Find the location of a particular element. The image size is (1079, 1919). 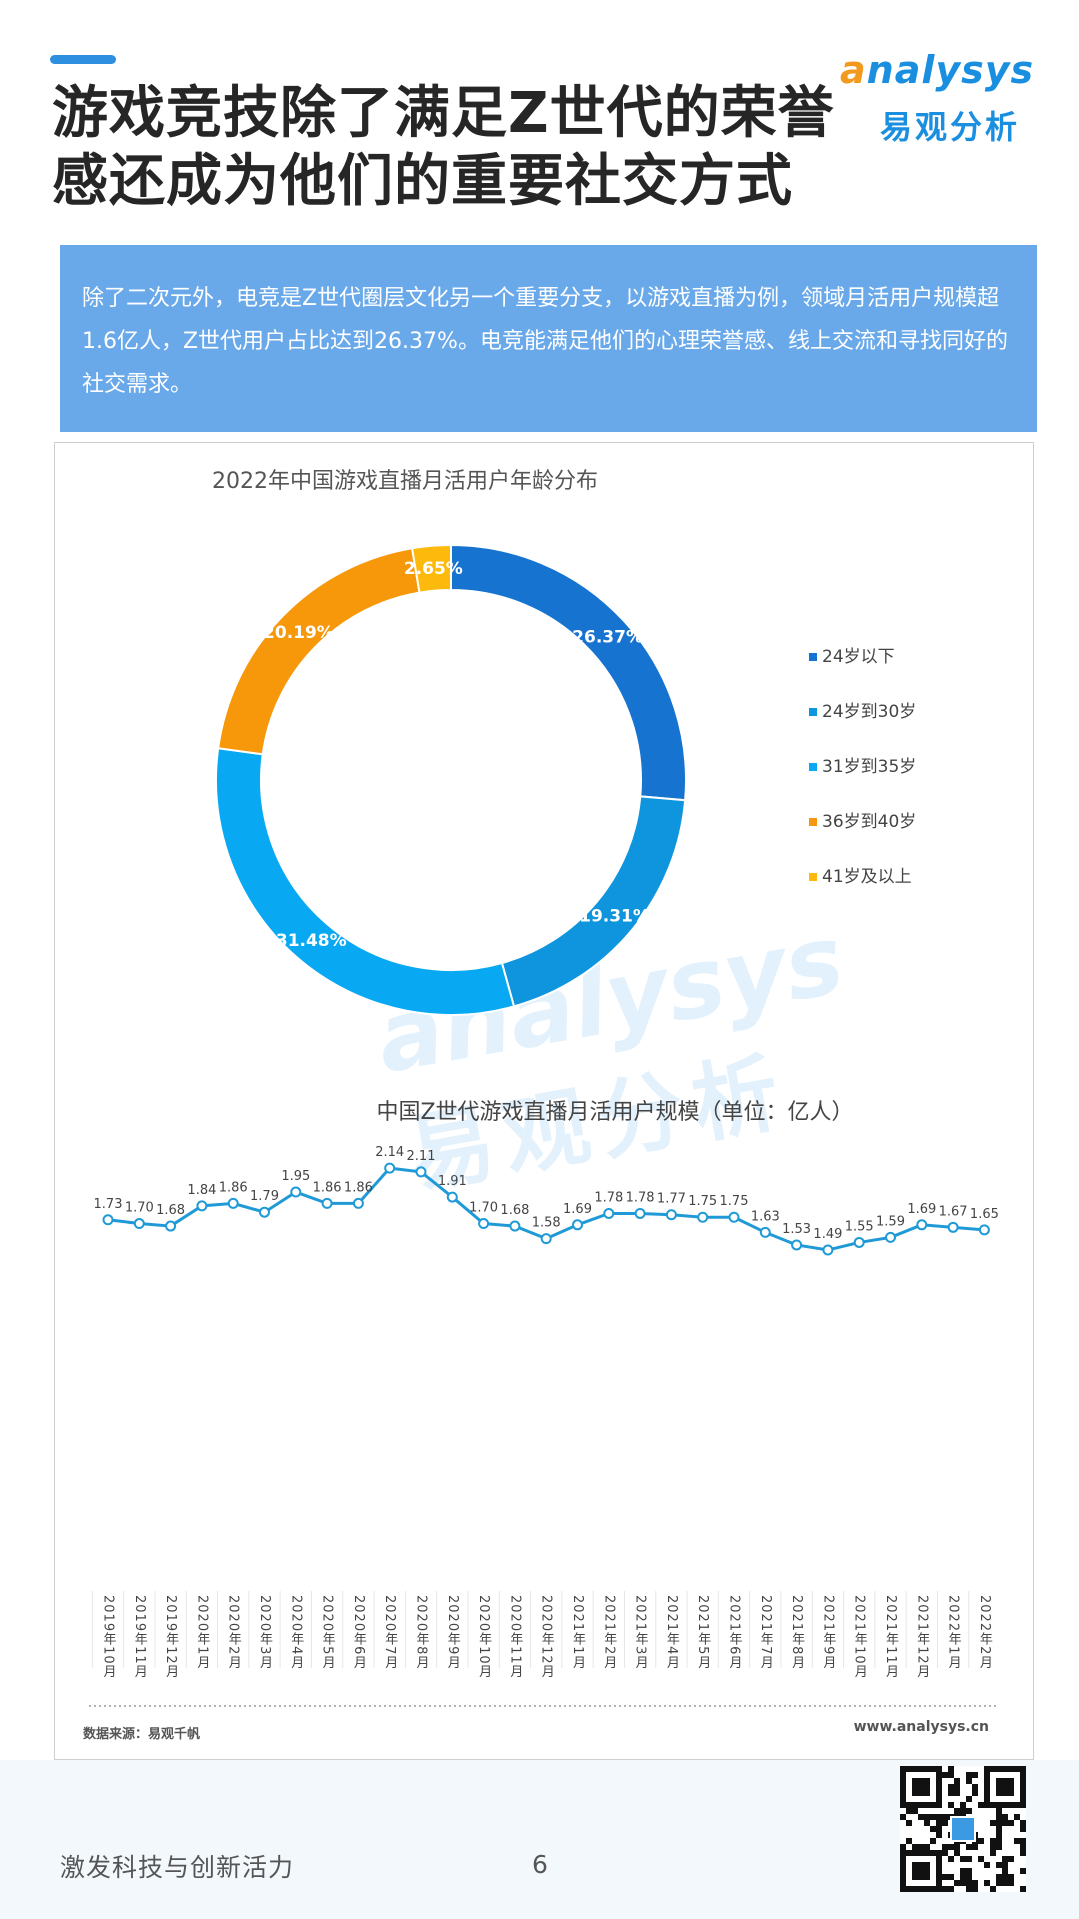

x-tick-label: 2019年12月 is located at coordinates (171, 1637).